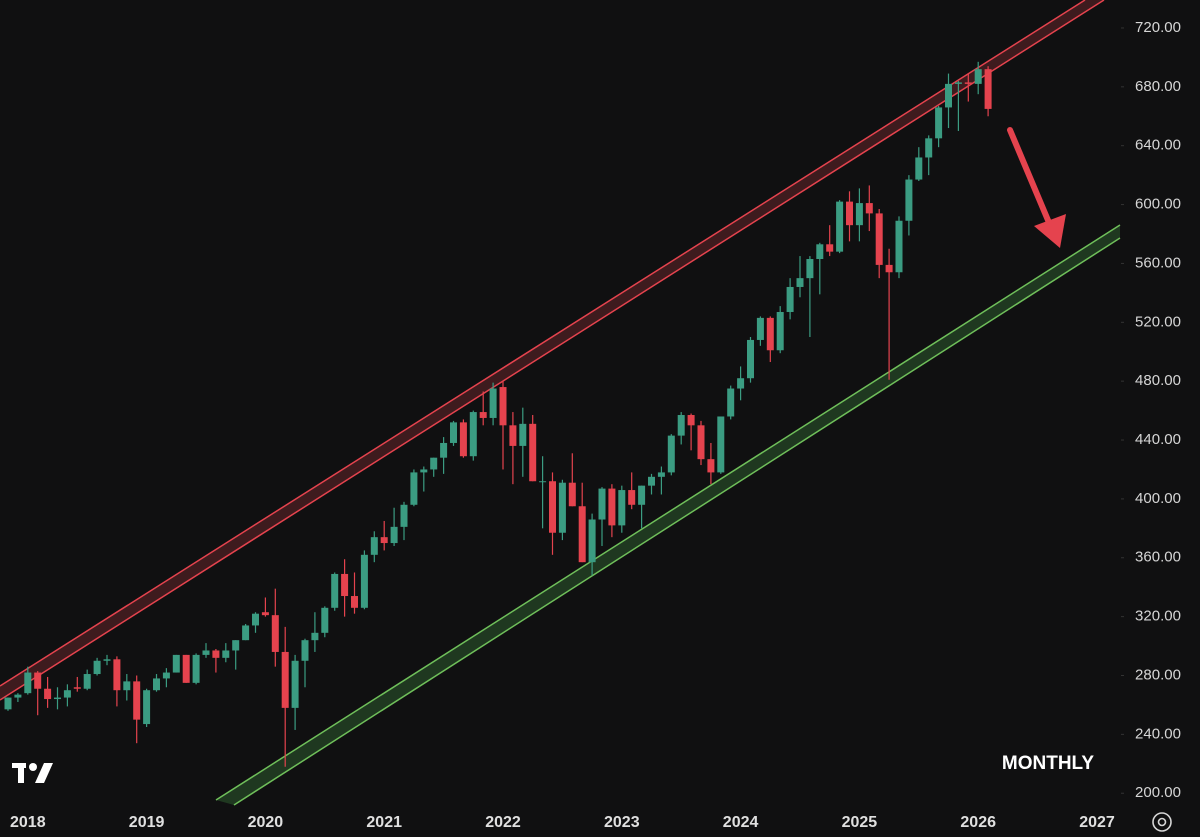 The image size is (1200, 837). I want to click on x-tick-label: 2024, so click(741, 822).